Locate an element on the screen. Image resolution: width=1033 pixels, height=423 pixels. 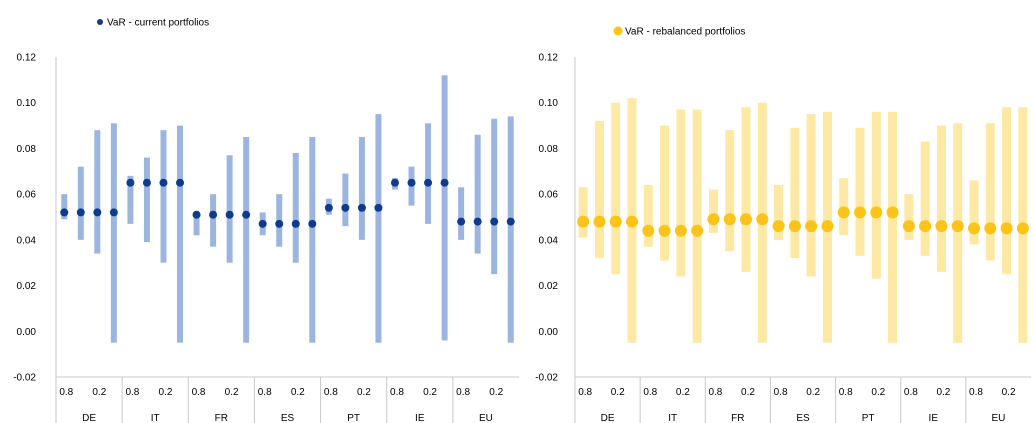
x-group-label: IE is located at coordinates (420, 418).